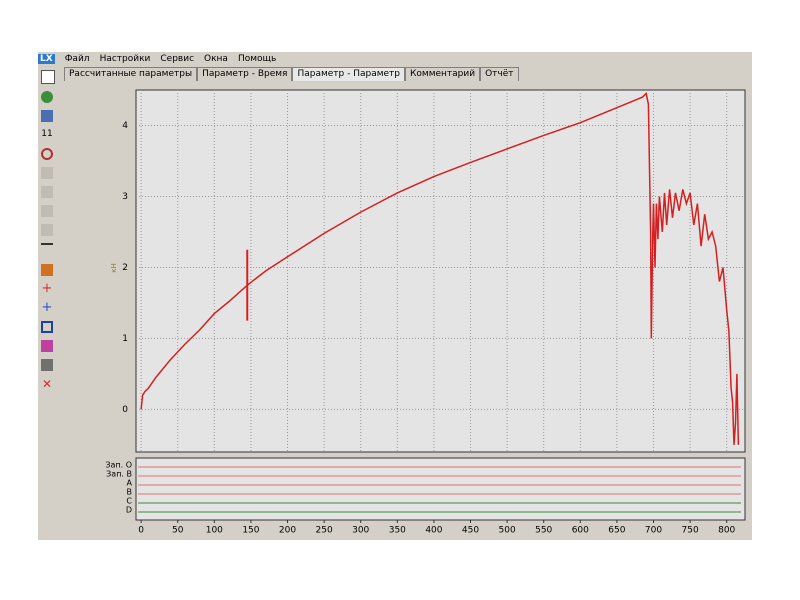 The height and width of the screenshot is (600, 800). I want to click on menu-item: Настройки, so click(125, 58).